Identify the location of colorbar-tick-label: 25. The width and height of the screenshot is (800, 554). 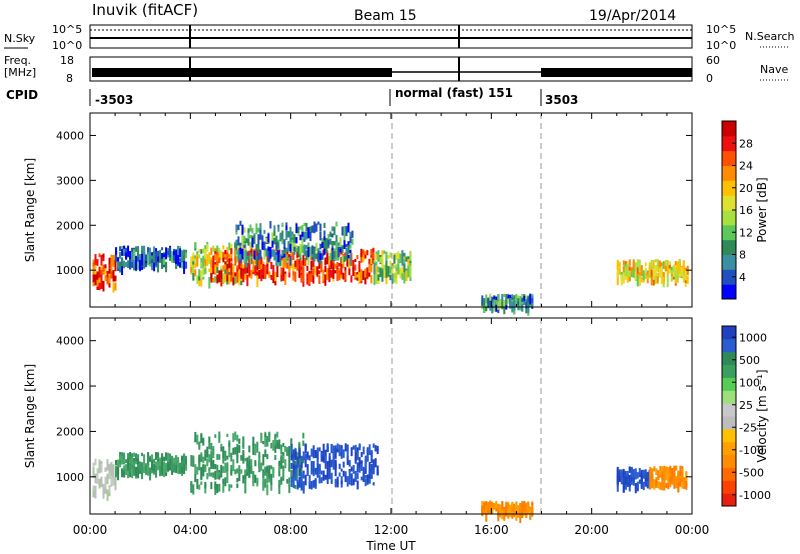
(746, 405).